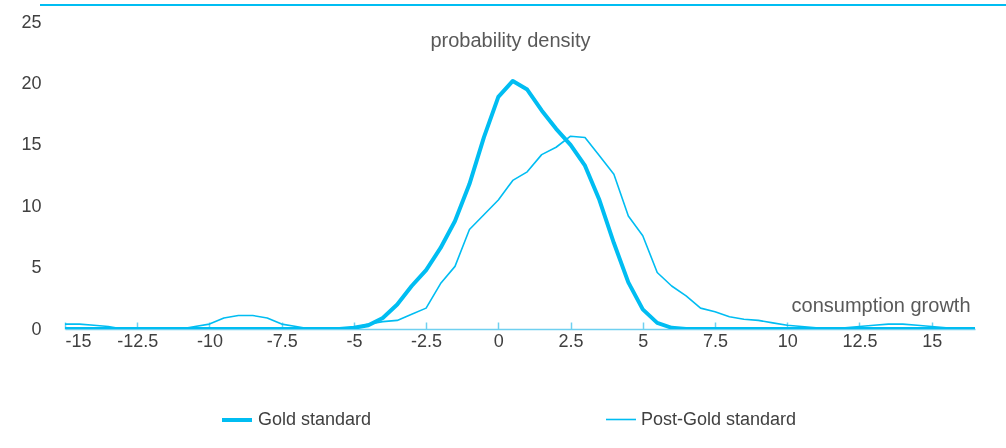 This screenshot has width=1006, height=448. What do you see at coordinates (36, 267) in the screenshot?
I see `y-tick-label: 5` at bounding box center [36, 267].